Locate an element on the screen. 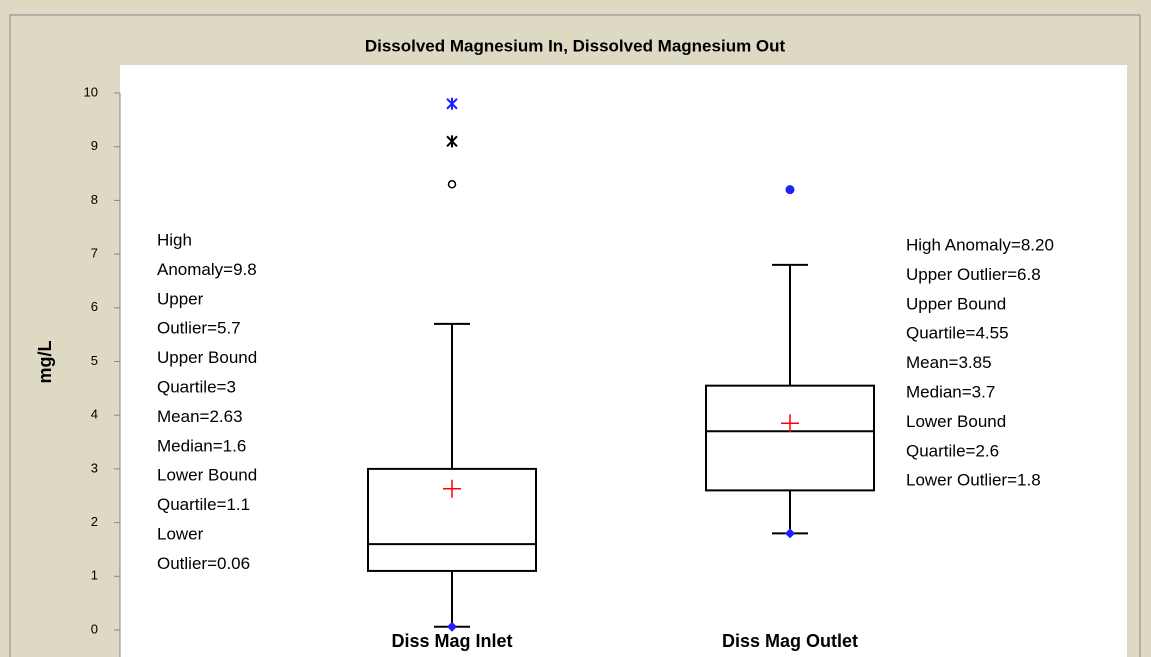  y-tick-label: 7 is located at coordinates (94, 253).